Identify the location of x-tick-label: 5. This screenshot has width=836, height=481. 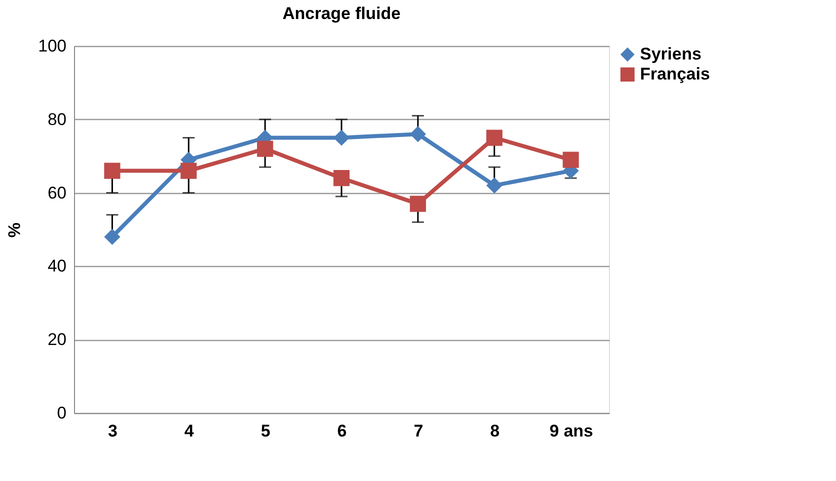
(265, 431).